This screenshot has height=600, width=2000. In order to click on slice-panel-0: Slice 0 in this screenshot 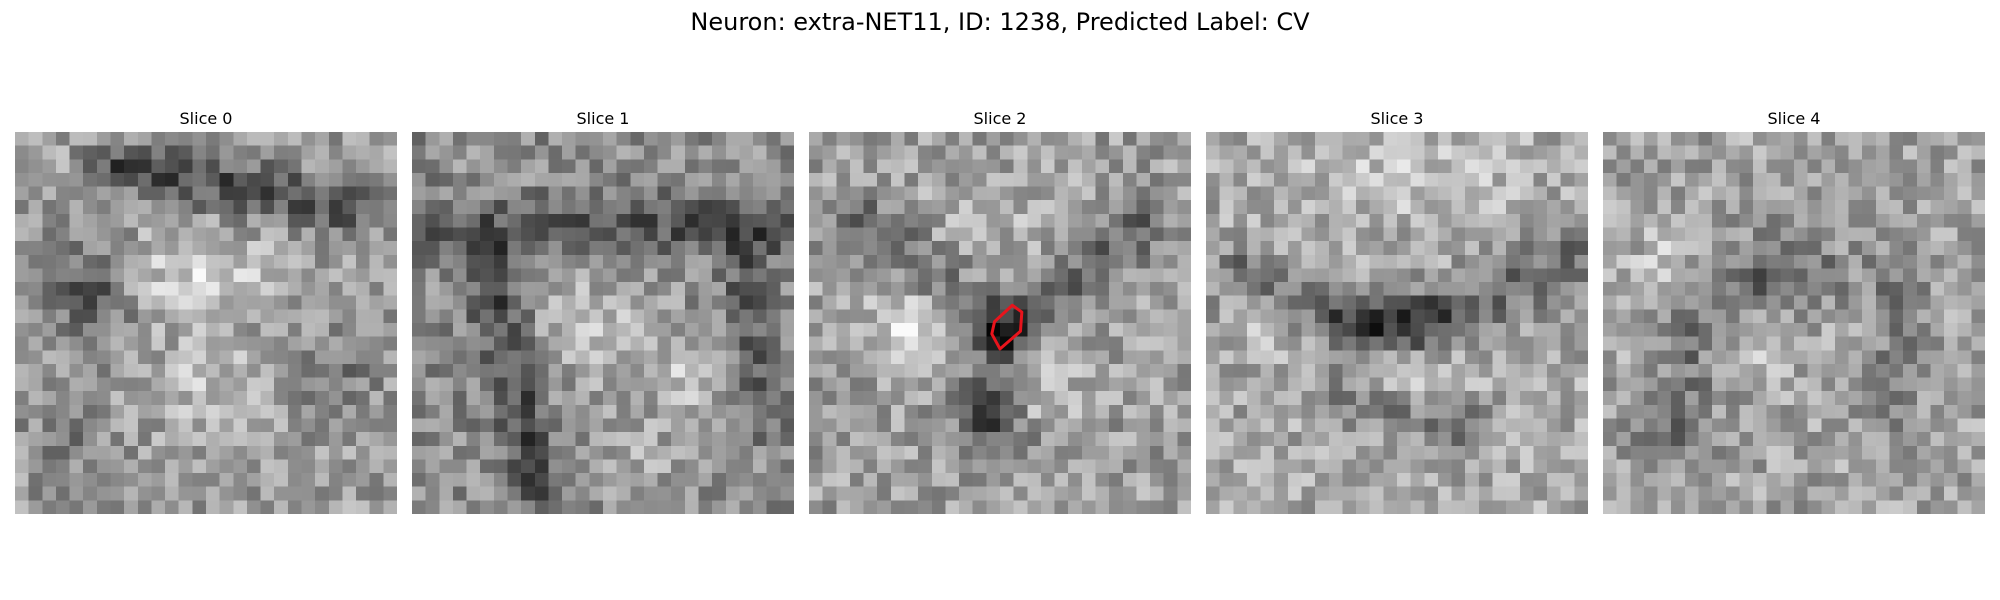, I will do `click(206, 311)`.